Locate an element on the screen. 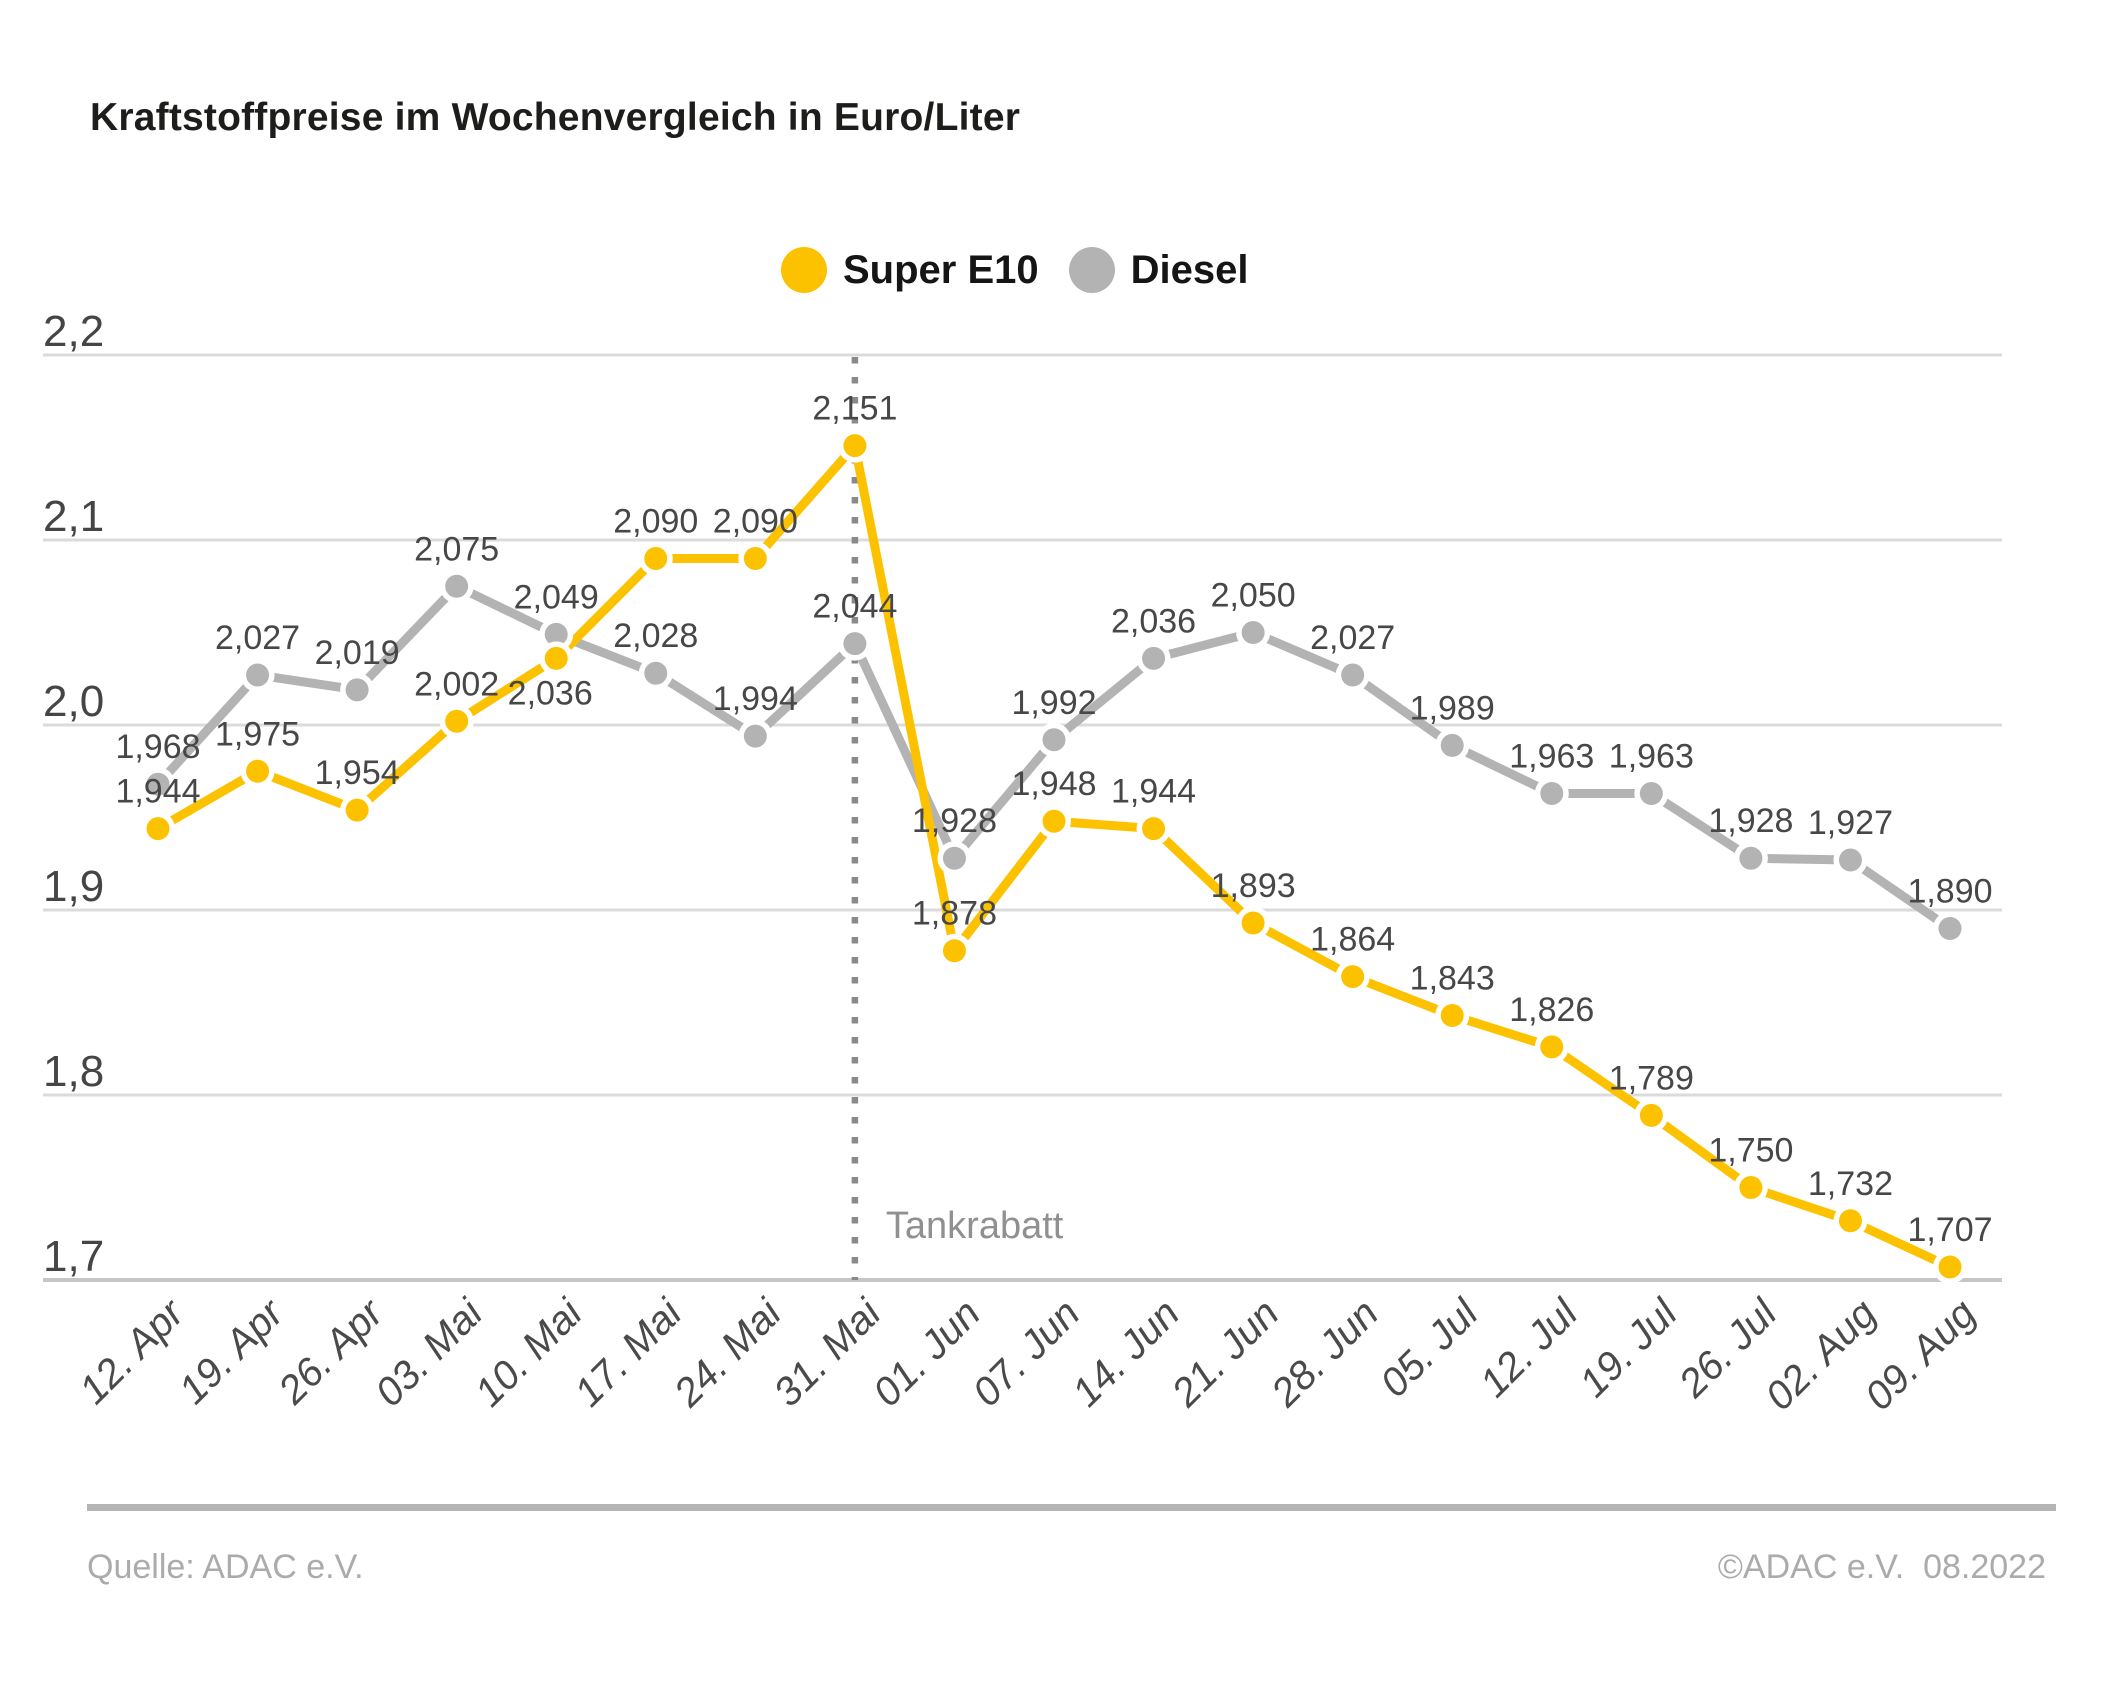 The width and height of the screenshot is (2126, 1682). legend-label-super-e10: Super E10 is located at coordinates (941, 270).